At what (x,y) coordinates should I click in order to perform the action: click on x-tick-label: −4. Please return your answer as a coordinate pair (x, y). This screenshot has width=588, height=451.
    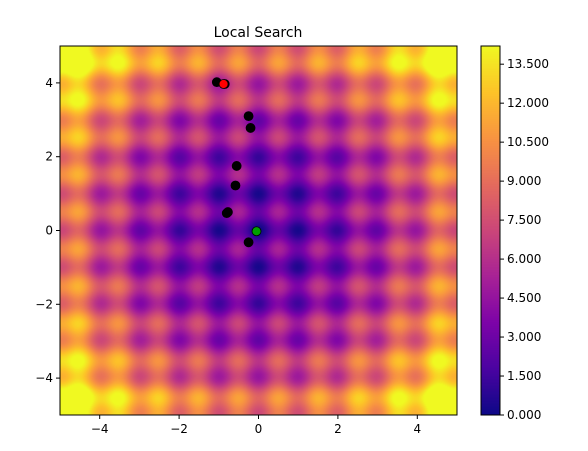
    Looking at the image, I should click on (100, 429).